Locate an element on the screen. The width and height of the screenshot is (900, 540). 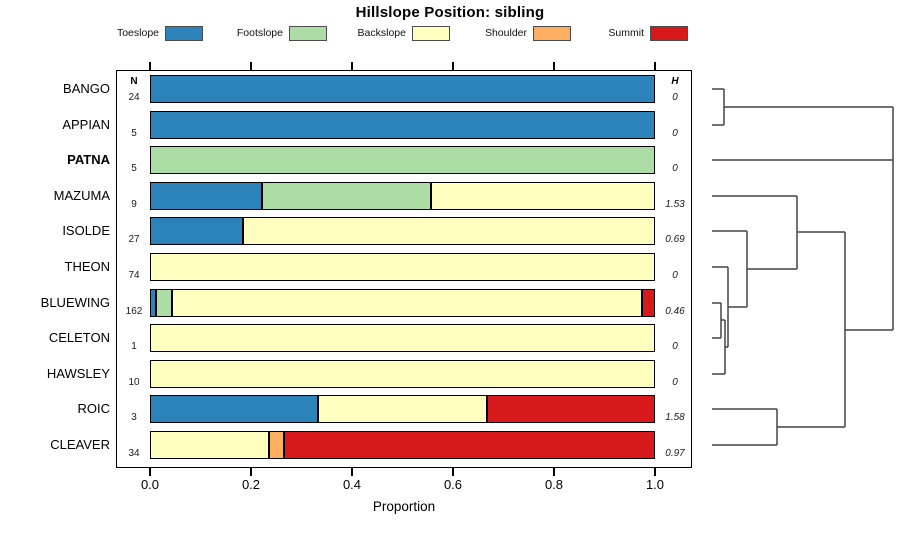
legend-label: Footslope is located at coordinates (259, 33).